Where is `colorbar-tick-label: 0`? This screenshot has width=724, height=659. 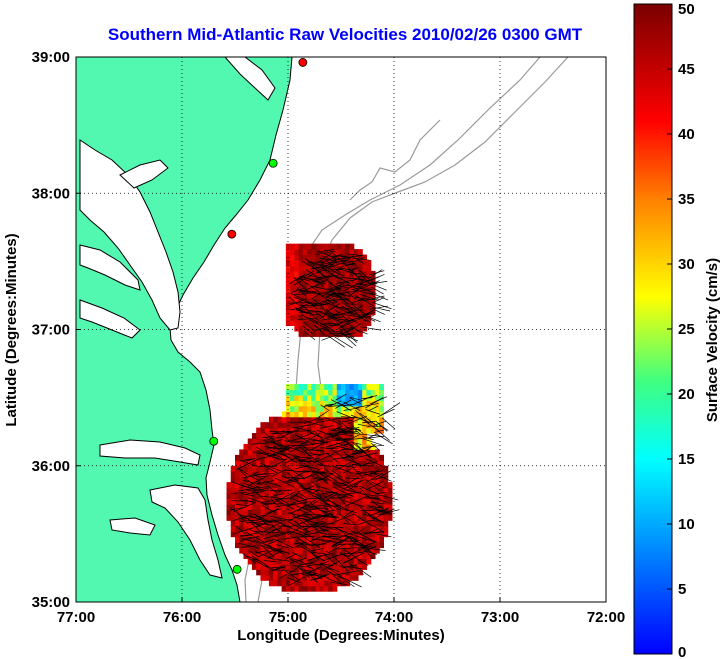 colorbar-tick-label: 0 is located at coordinates (682, 651).